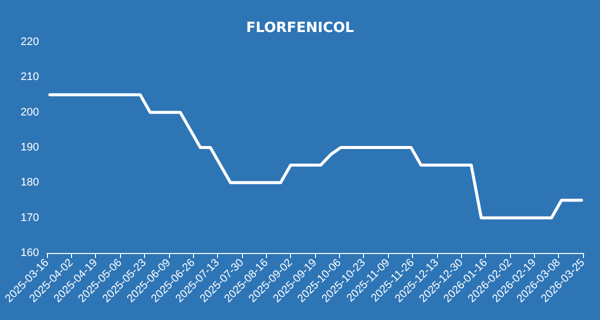  What do you see at coordinates (300, 28) in the screenshot?
I see `chart-title: FLORFENICOL` at bounding box center [300, 28].